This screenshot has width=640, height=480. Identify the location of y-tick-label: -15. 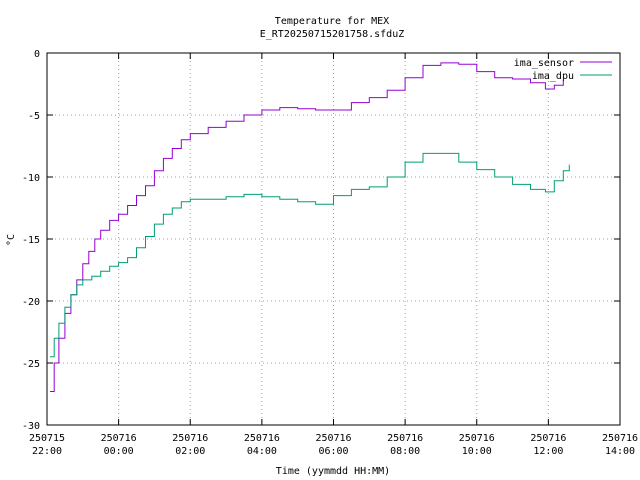
(31, 240).